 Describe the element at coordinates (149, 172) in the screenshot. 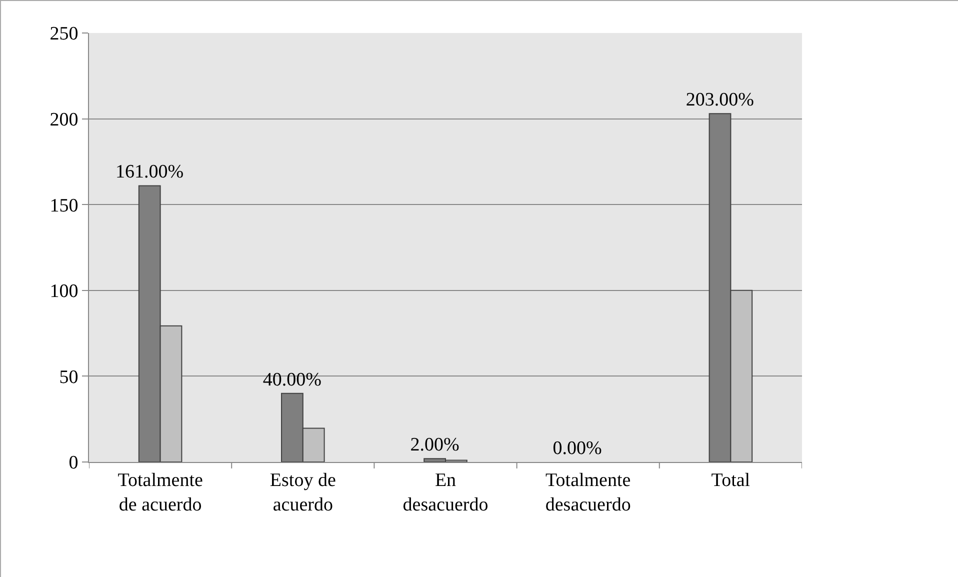

I see `data-label: 161.00%` at that location.